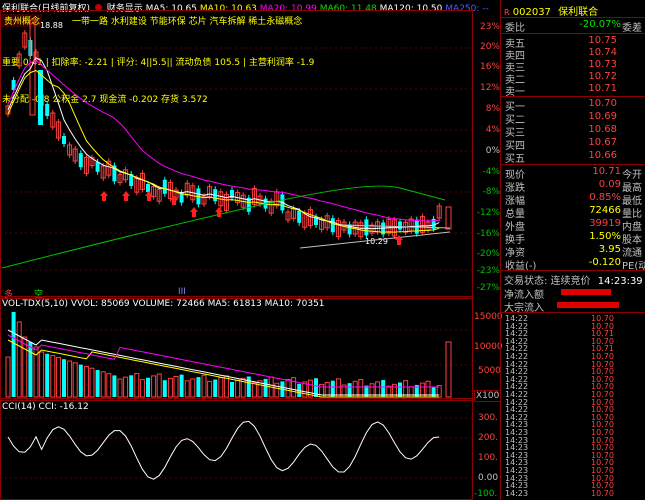 This screenshot has width=645, height=500. What do you see at coordinates (515, 107) in the screenshot?
I see `order-level-label: 买一` at bounding box center [515, 107].